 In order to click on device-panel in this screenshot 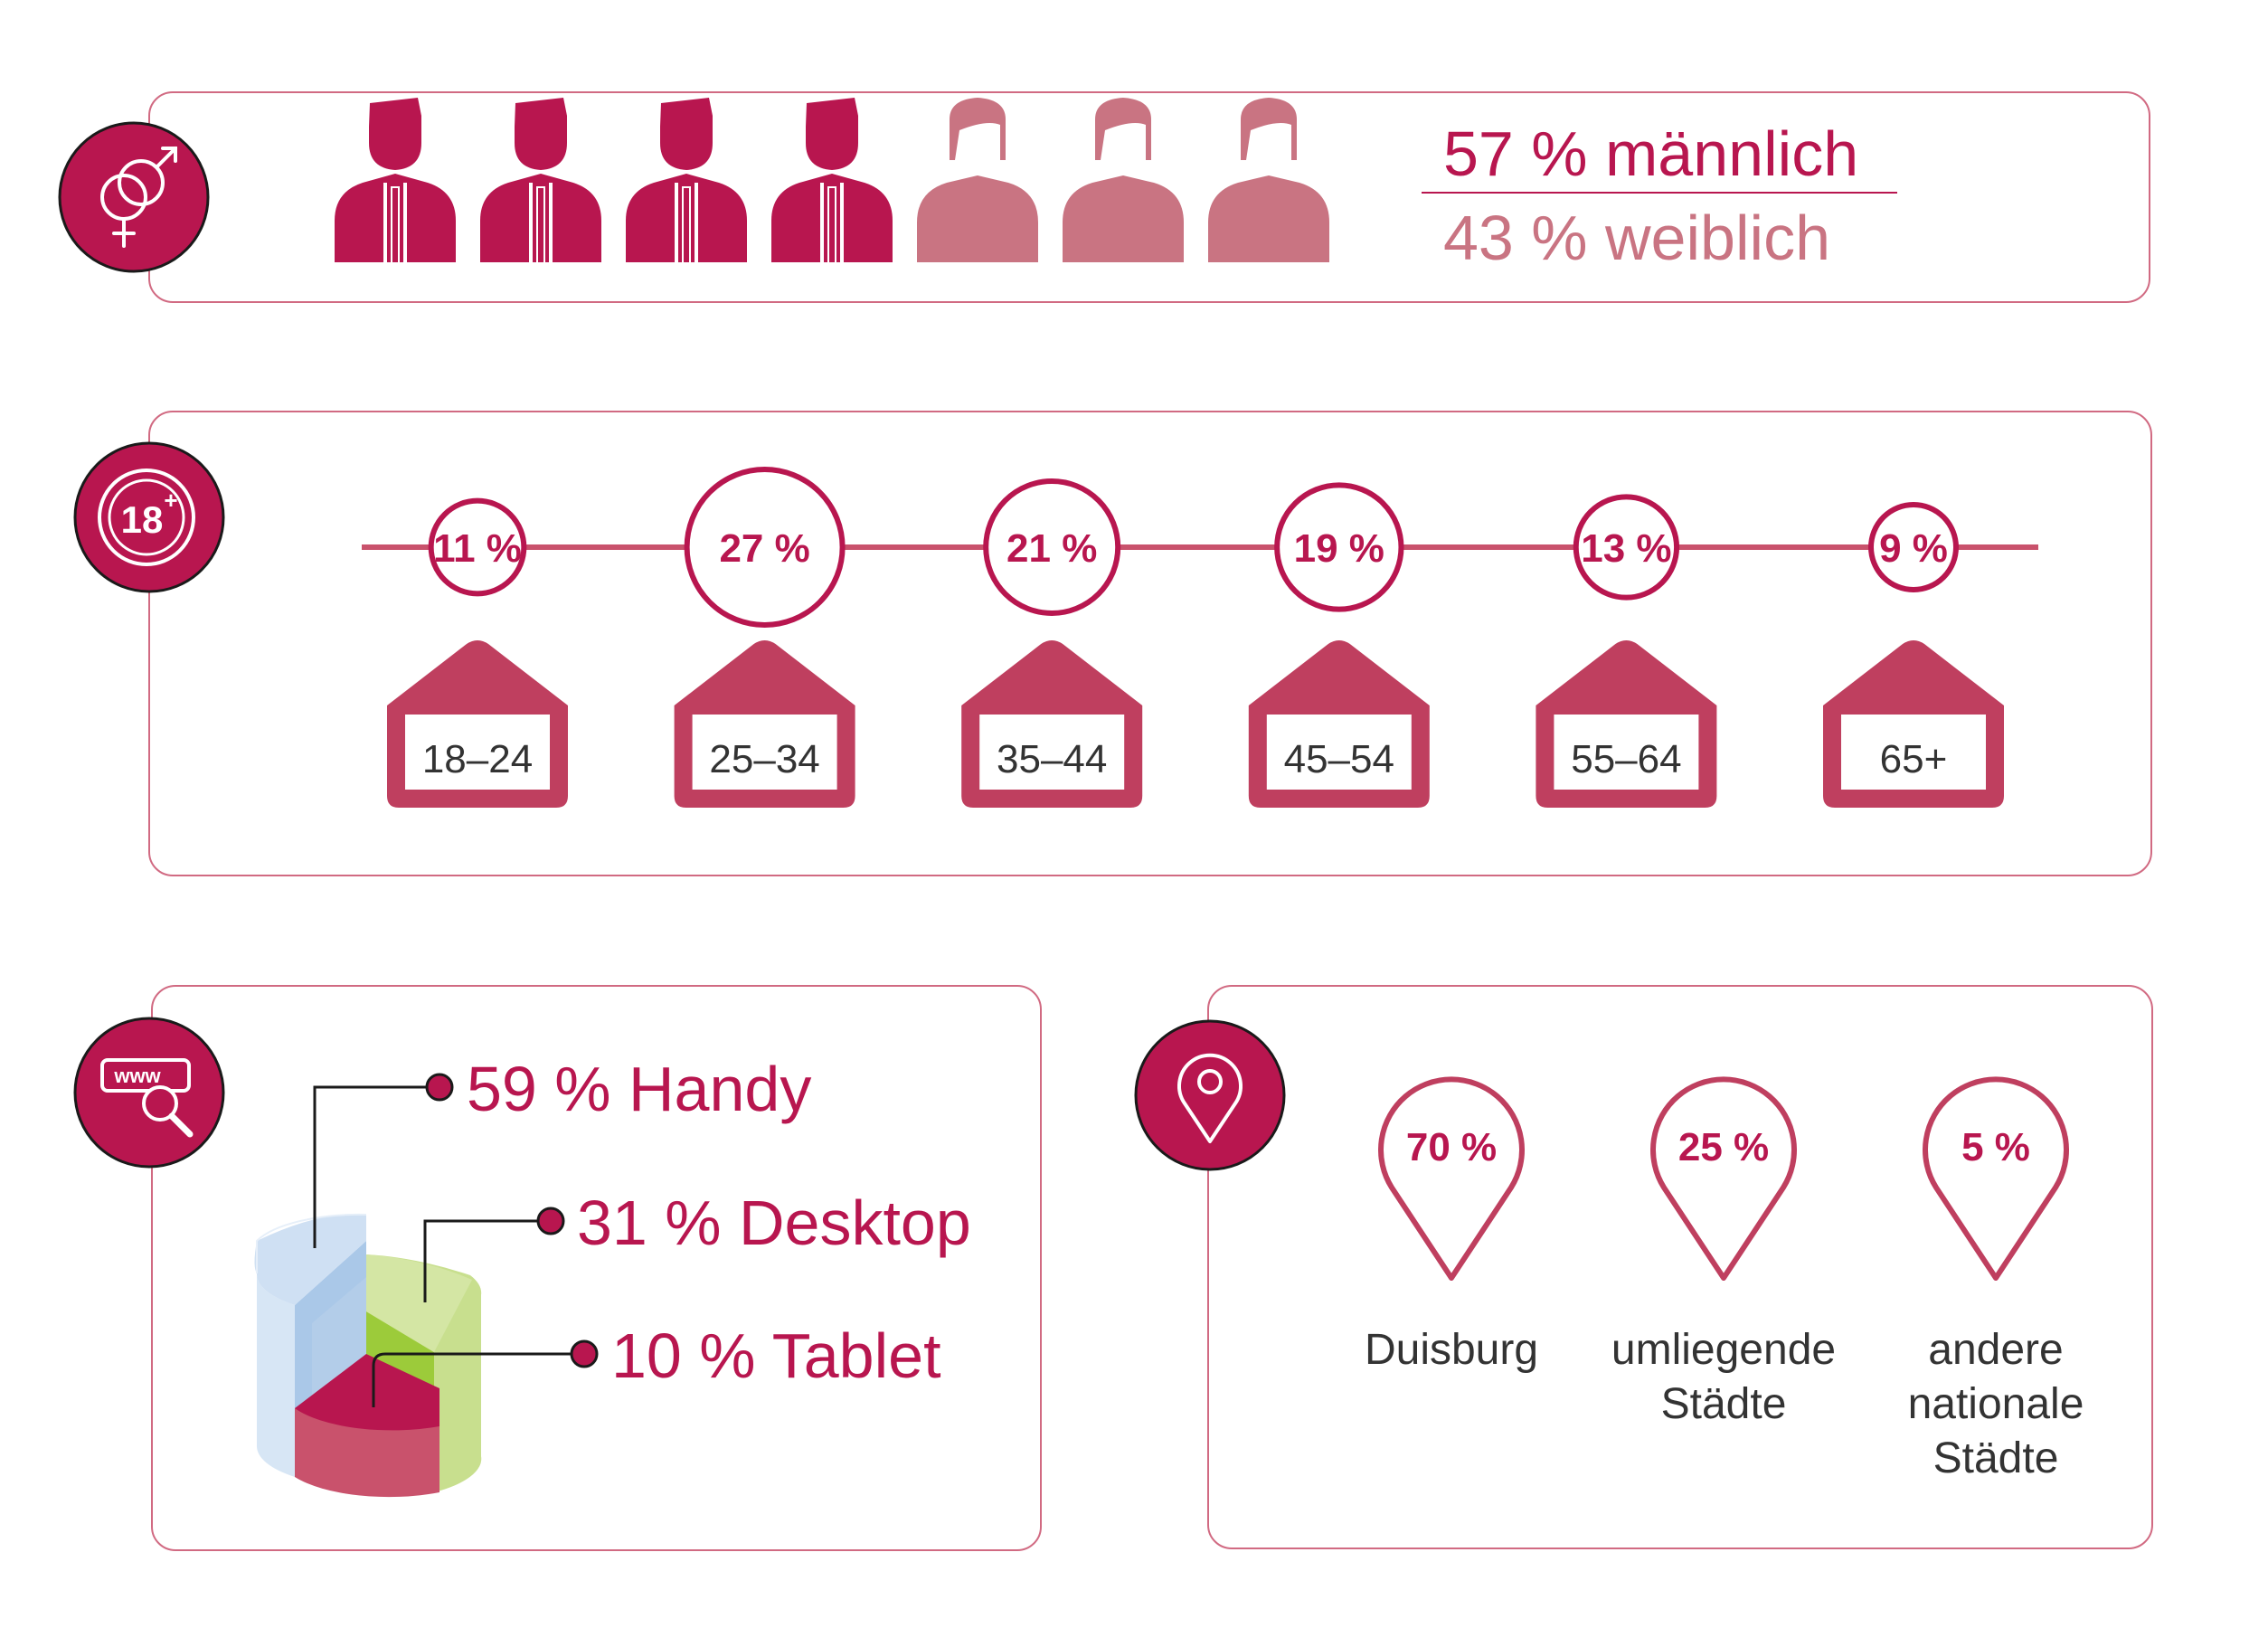, I will do `click(596, 1268)`.